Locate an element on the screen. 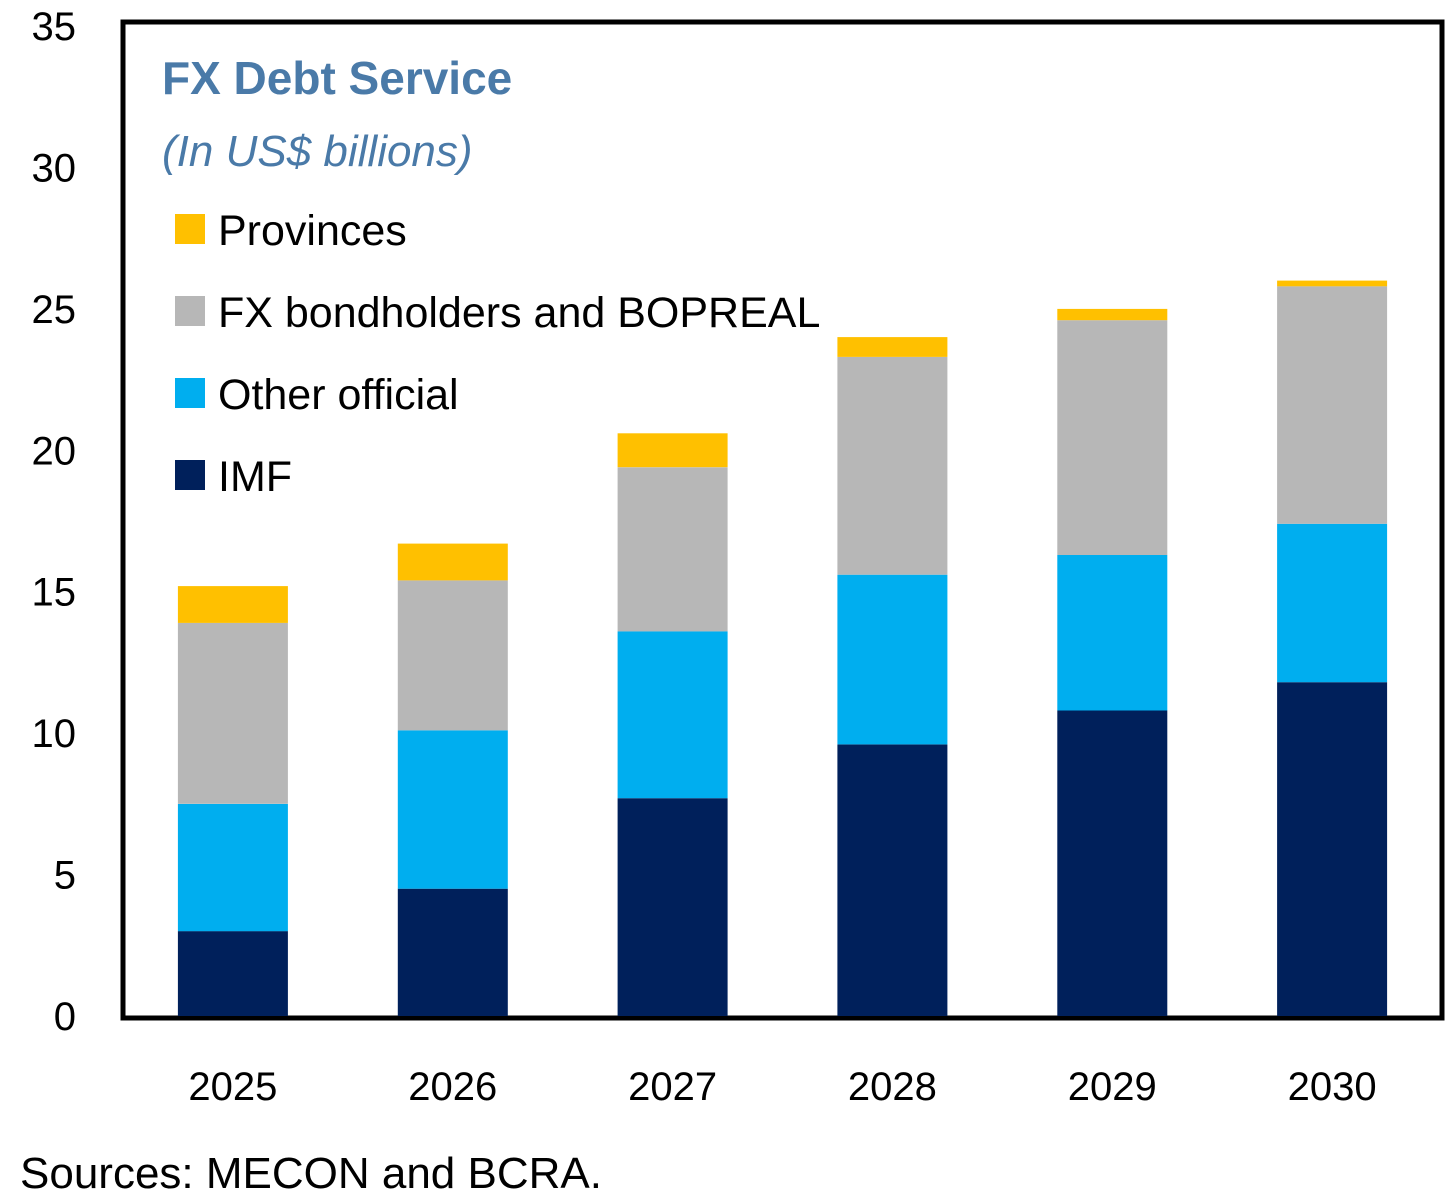 The height and width of the screenshot is (1201, 1456). y-tick-label: 10 is located at coordinates (54, 734).